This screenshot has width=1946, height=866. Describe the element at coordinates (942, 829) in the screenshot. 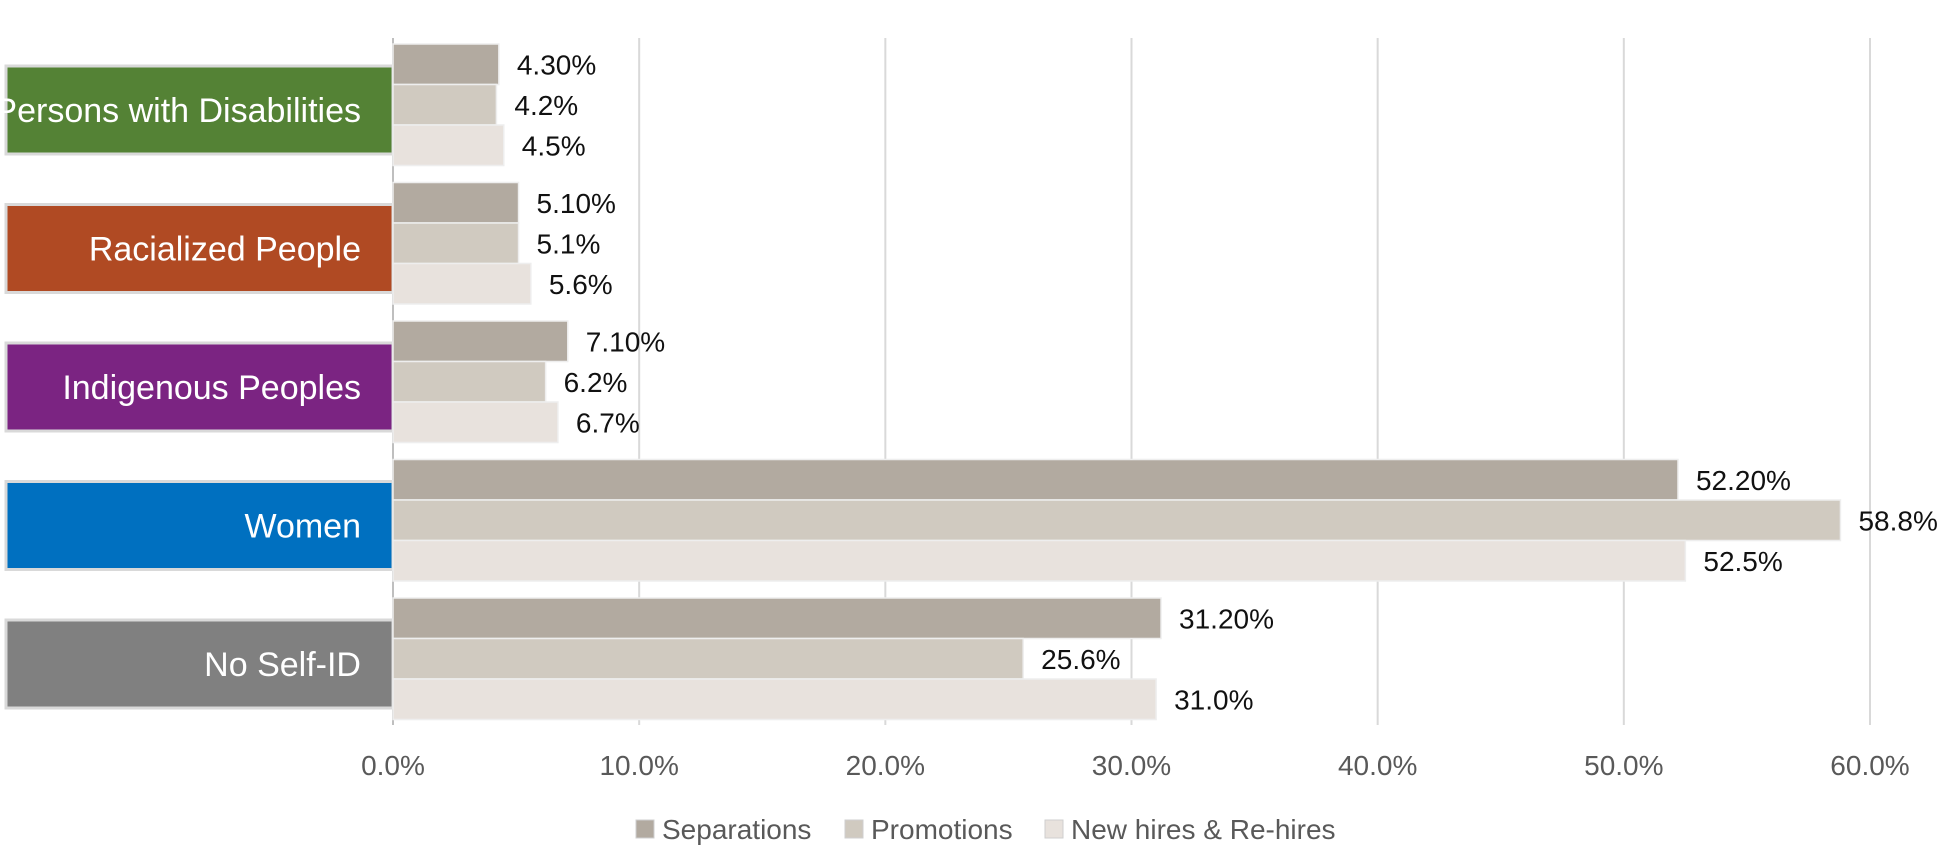

I see `legend-label: Promotions` at that location.